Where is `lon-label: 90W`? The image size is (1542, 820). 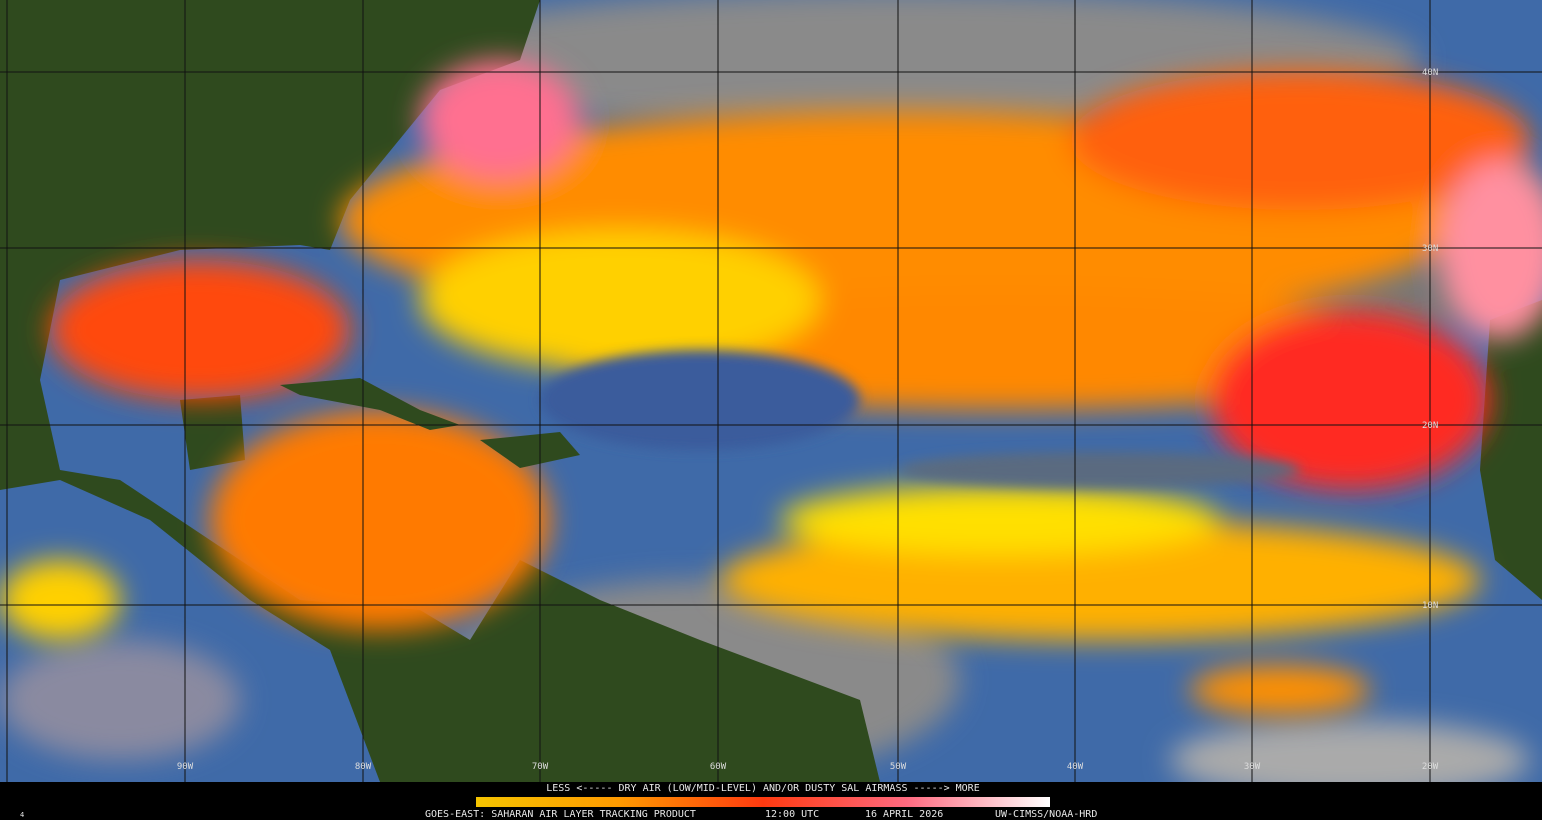 lon-label: 90W is located at coordinates (185, 767).